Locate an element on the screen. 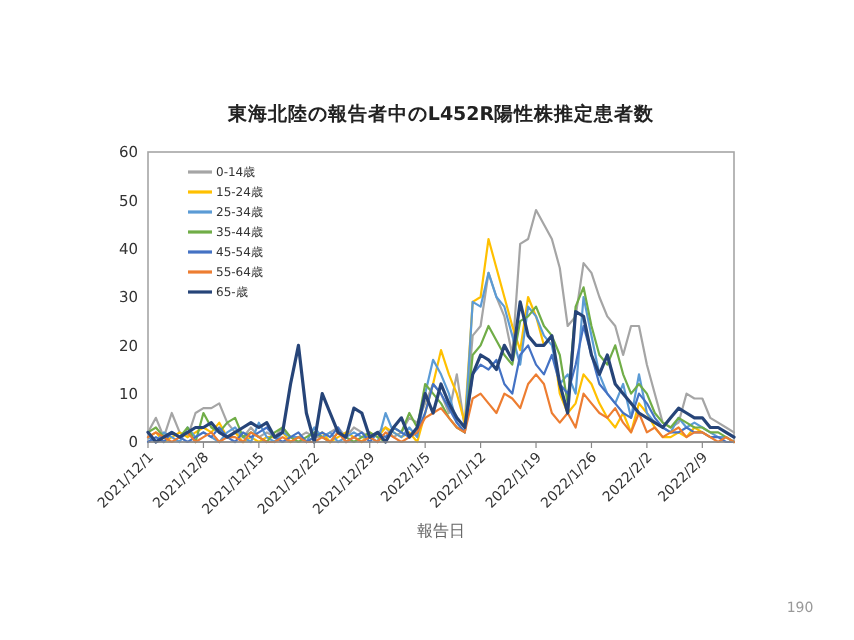 This screenshot has height=640, width=854. x-axis-title: 報告日 is located at coordinates (441, 531).